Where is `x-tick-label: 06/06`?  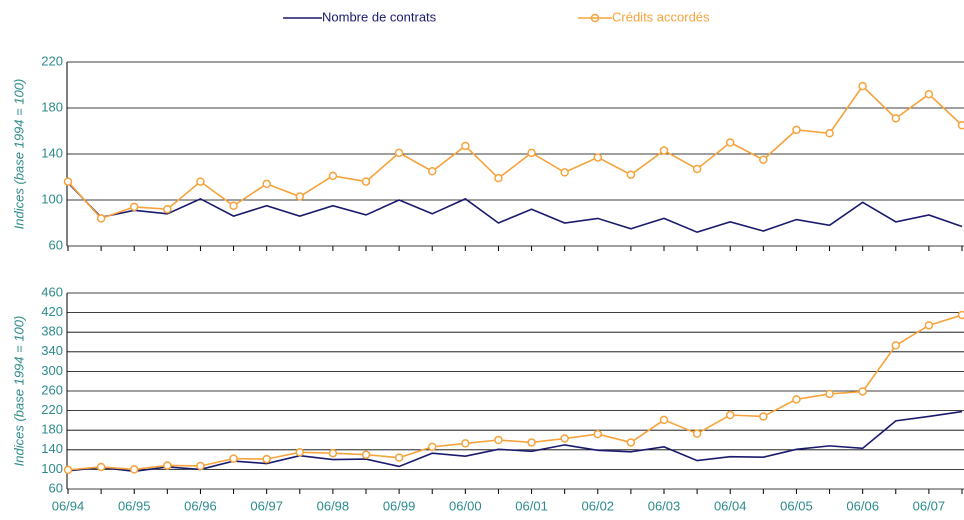
x-tick-label: 06/06 is located at coordinates (862, 505).